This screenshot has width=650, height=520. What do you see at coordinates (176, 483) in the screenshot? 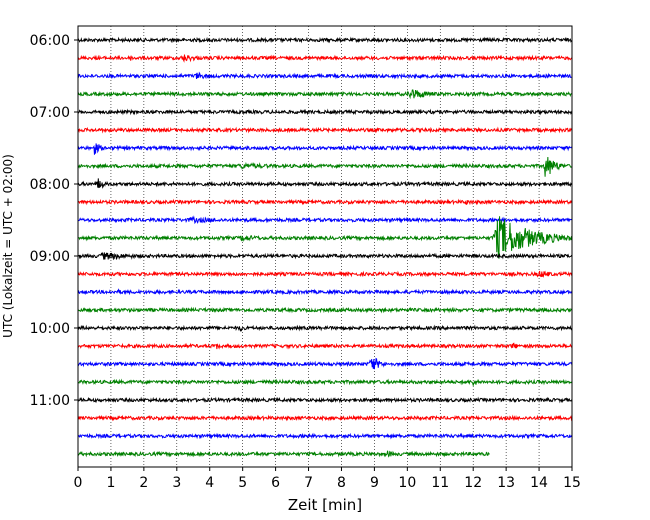
I see `x-tick-label: 3` at bounding box center [176, 483].